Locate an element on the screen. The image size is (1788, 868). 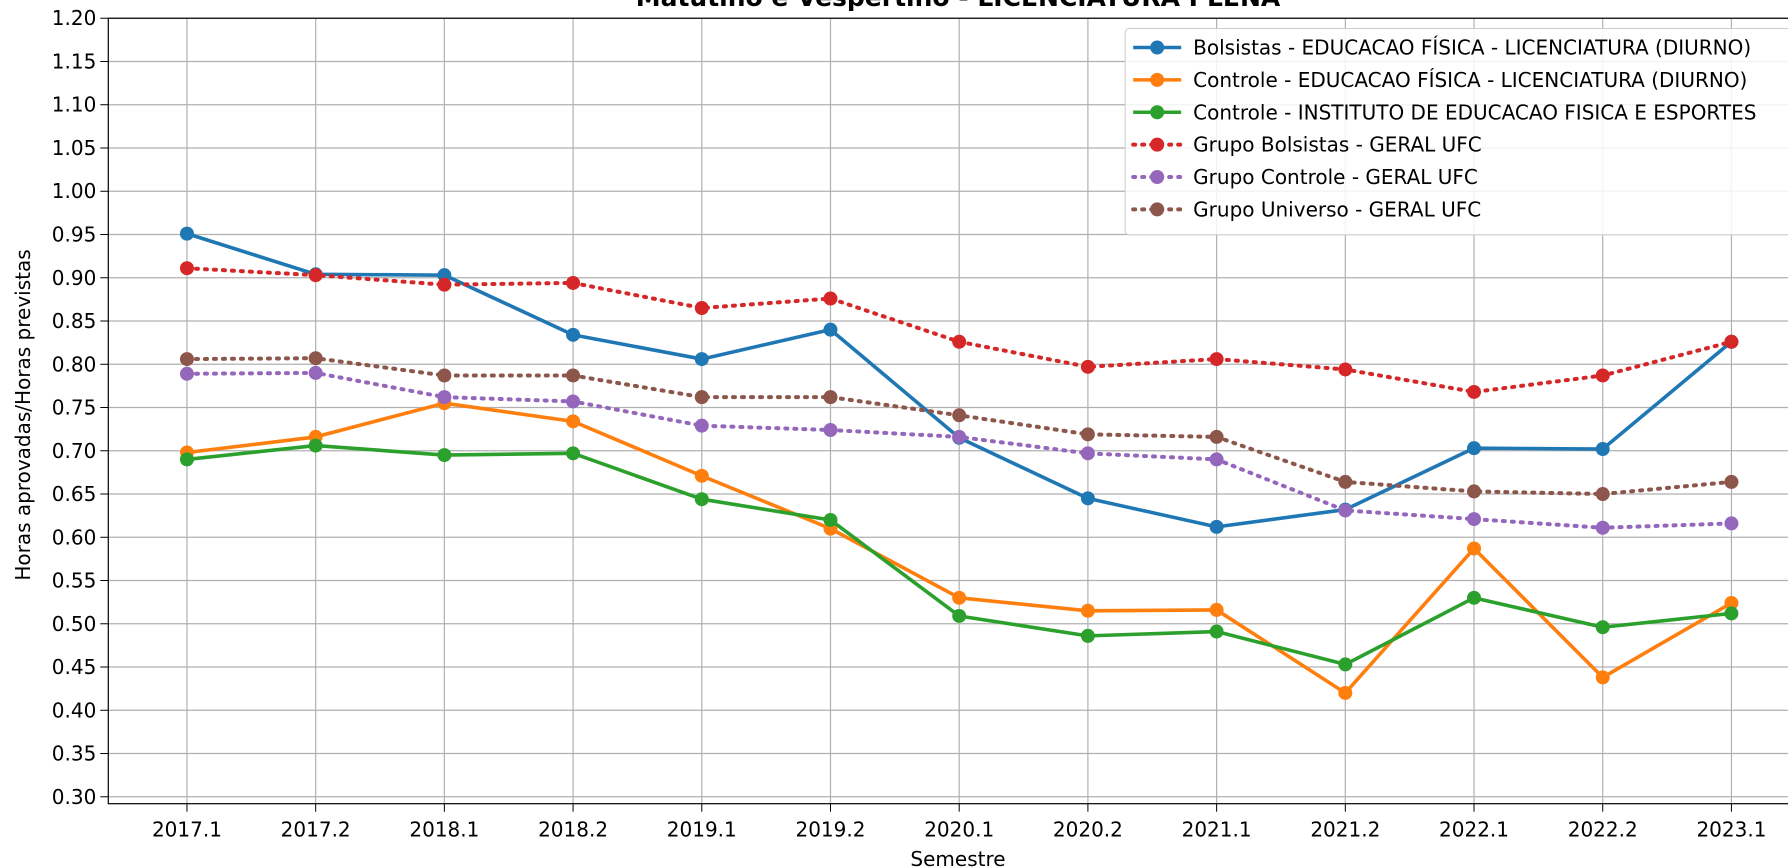
x-tick-label: 2019.1 is located at coordinates (702, 830).